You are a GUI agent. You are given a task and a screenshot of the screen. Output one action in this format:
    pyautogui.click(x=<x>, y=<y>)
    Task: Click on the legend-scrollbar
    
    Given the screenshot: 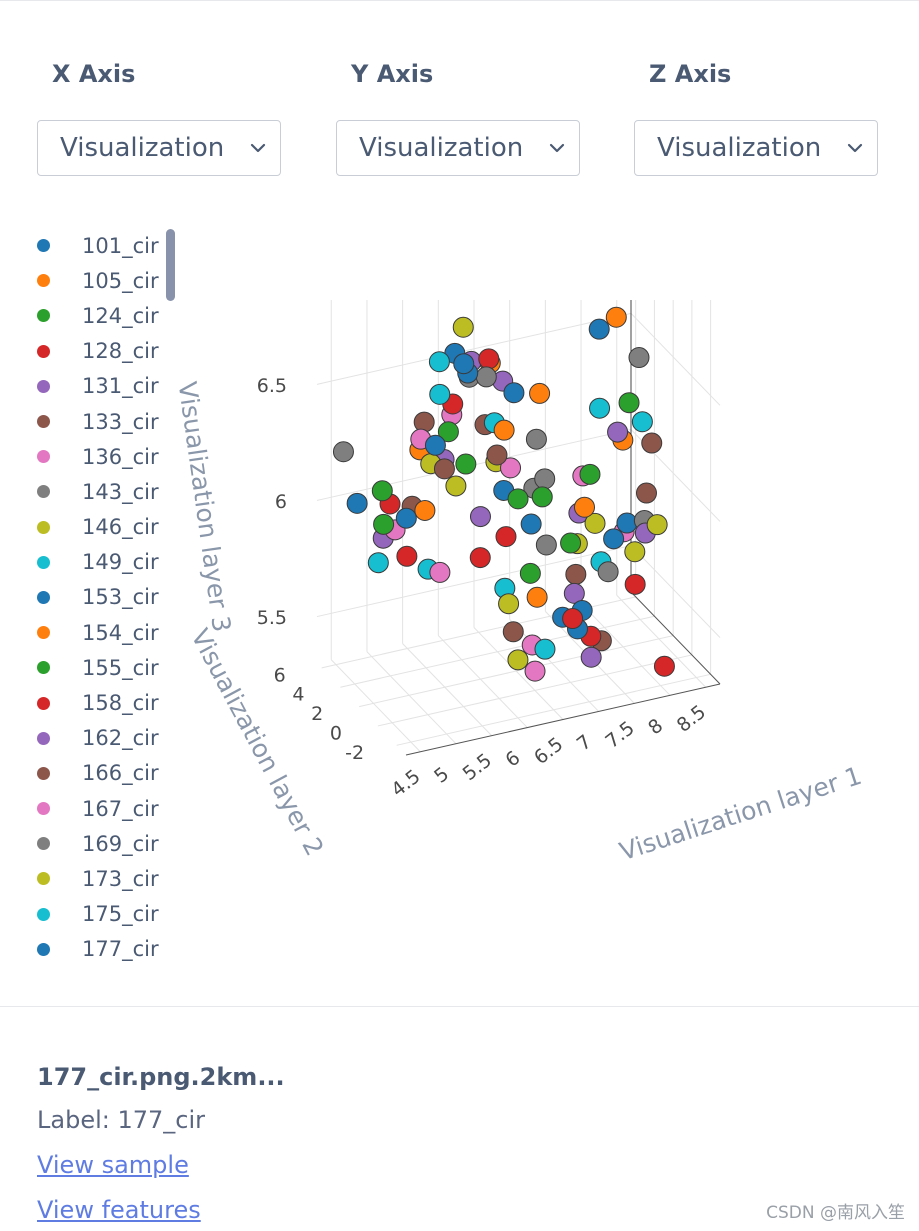 What is the action you would take?
    pyautogui.click(x=170, y=265)
    